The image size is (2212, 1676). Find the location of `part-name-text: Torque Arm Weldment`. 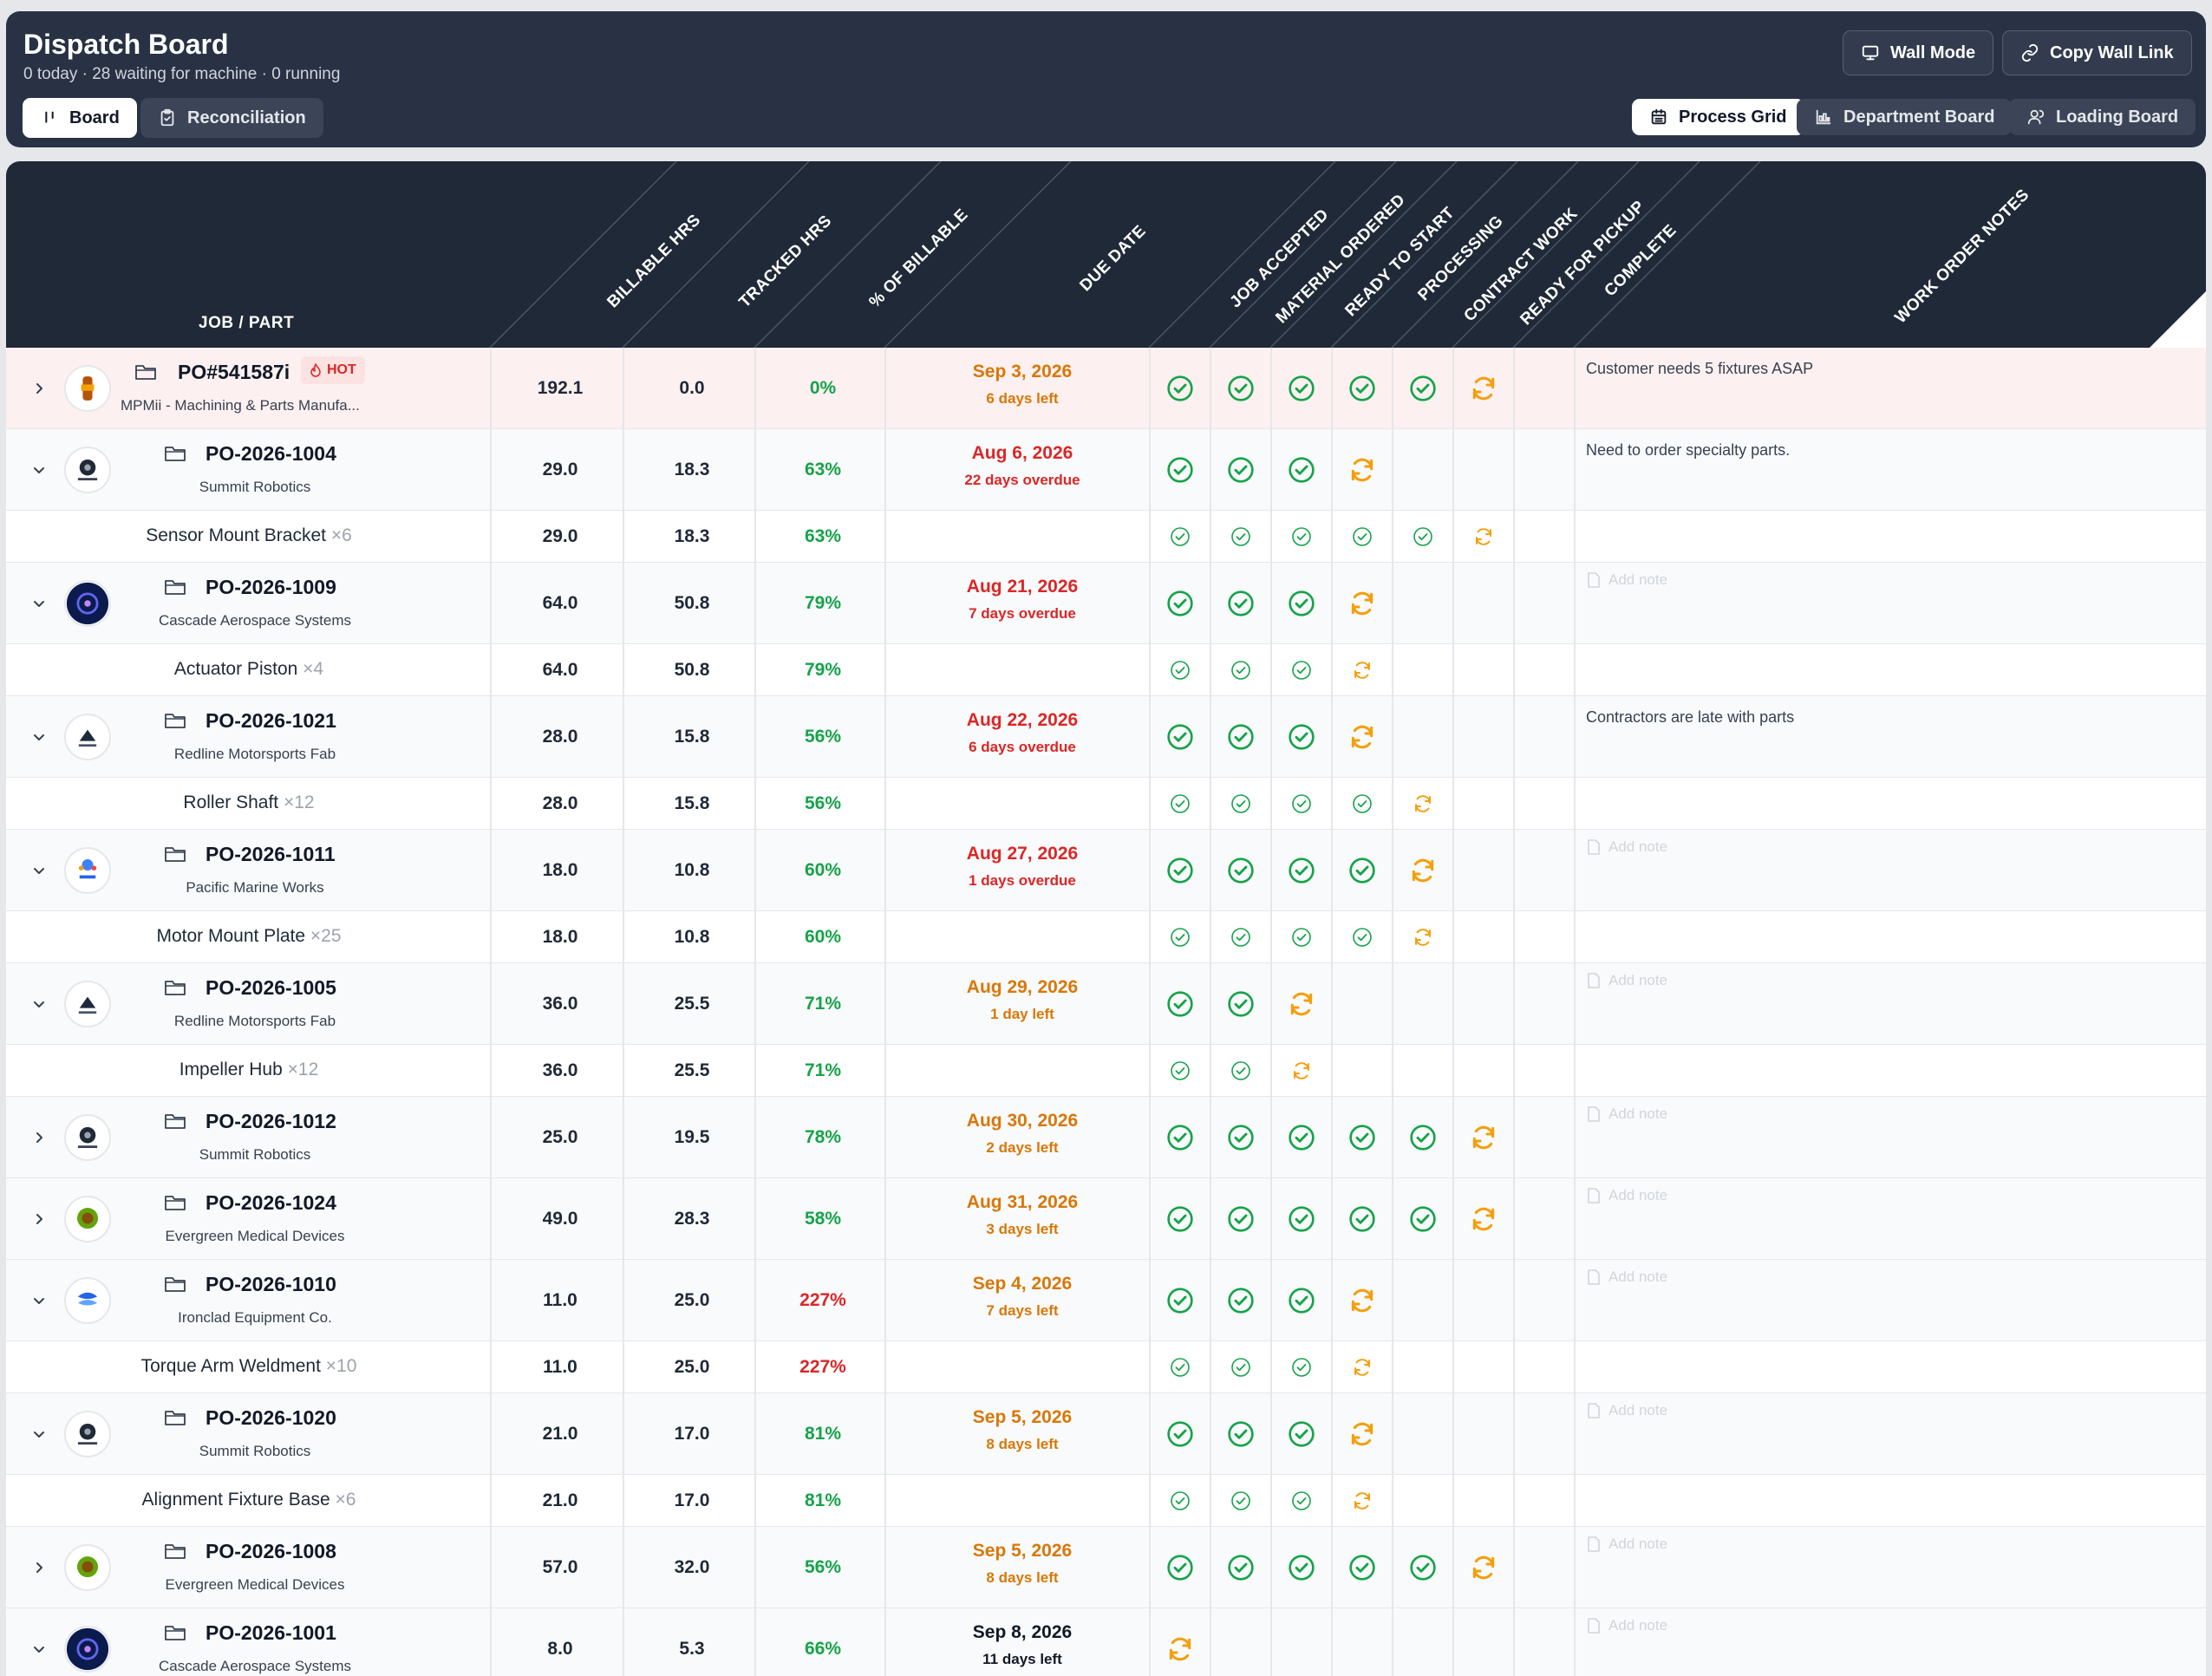

part-name-text: Torque Arm Weldment is located at coordinates (230, 1366).